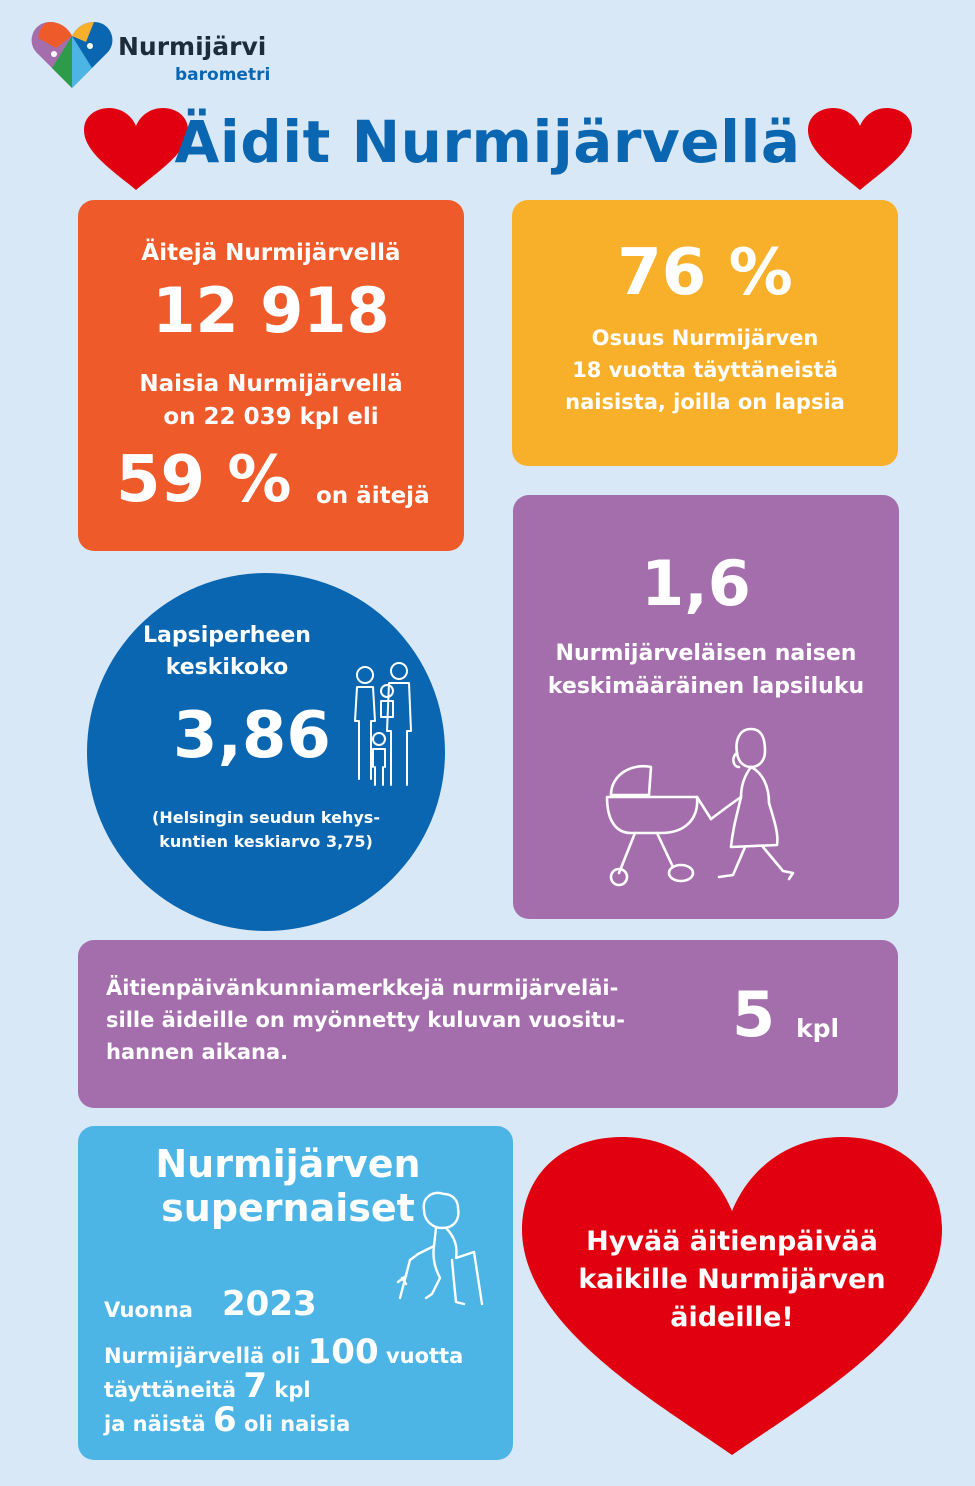  I want to click on family-line2: keskikoko, so click(227, 667).